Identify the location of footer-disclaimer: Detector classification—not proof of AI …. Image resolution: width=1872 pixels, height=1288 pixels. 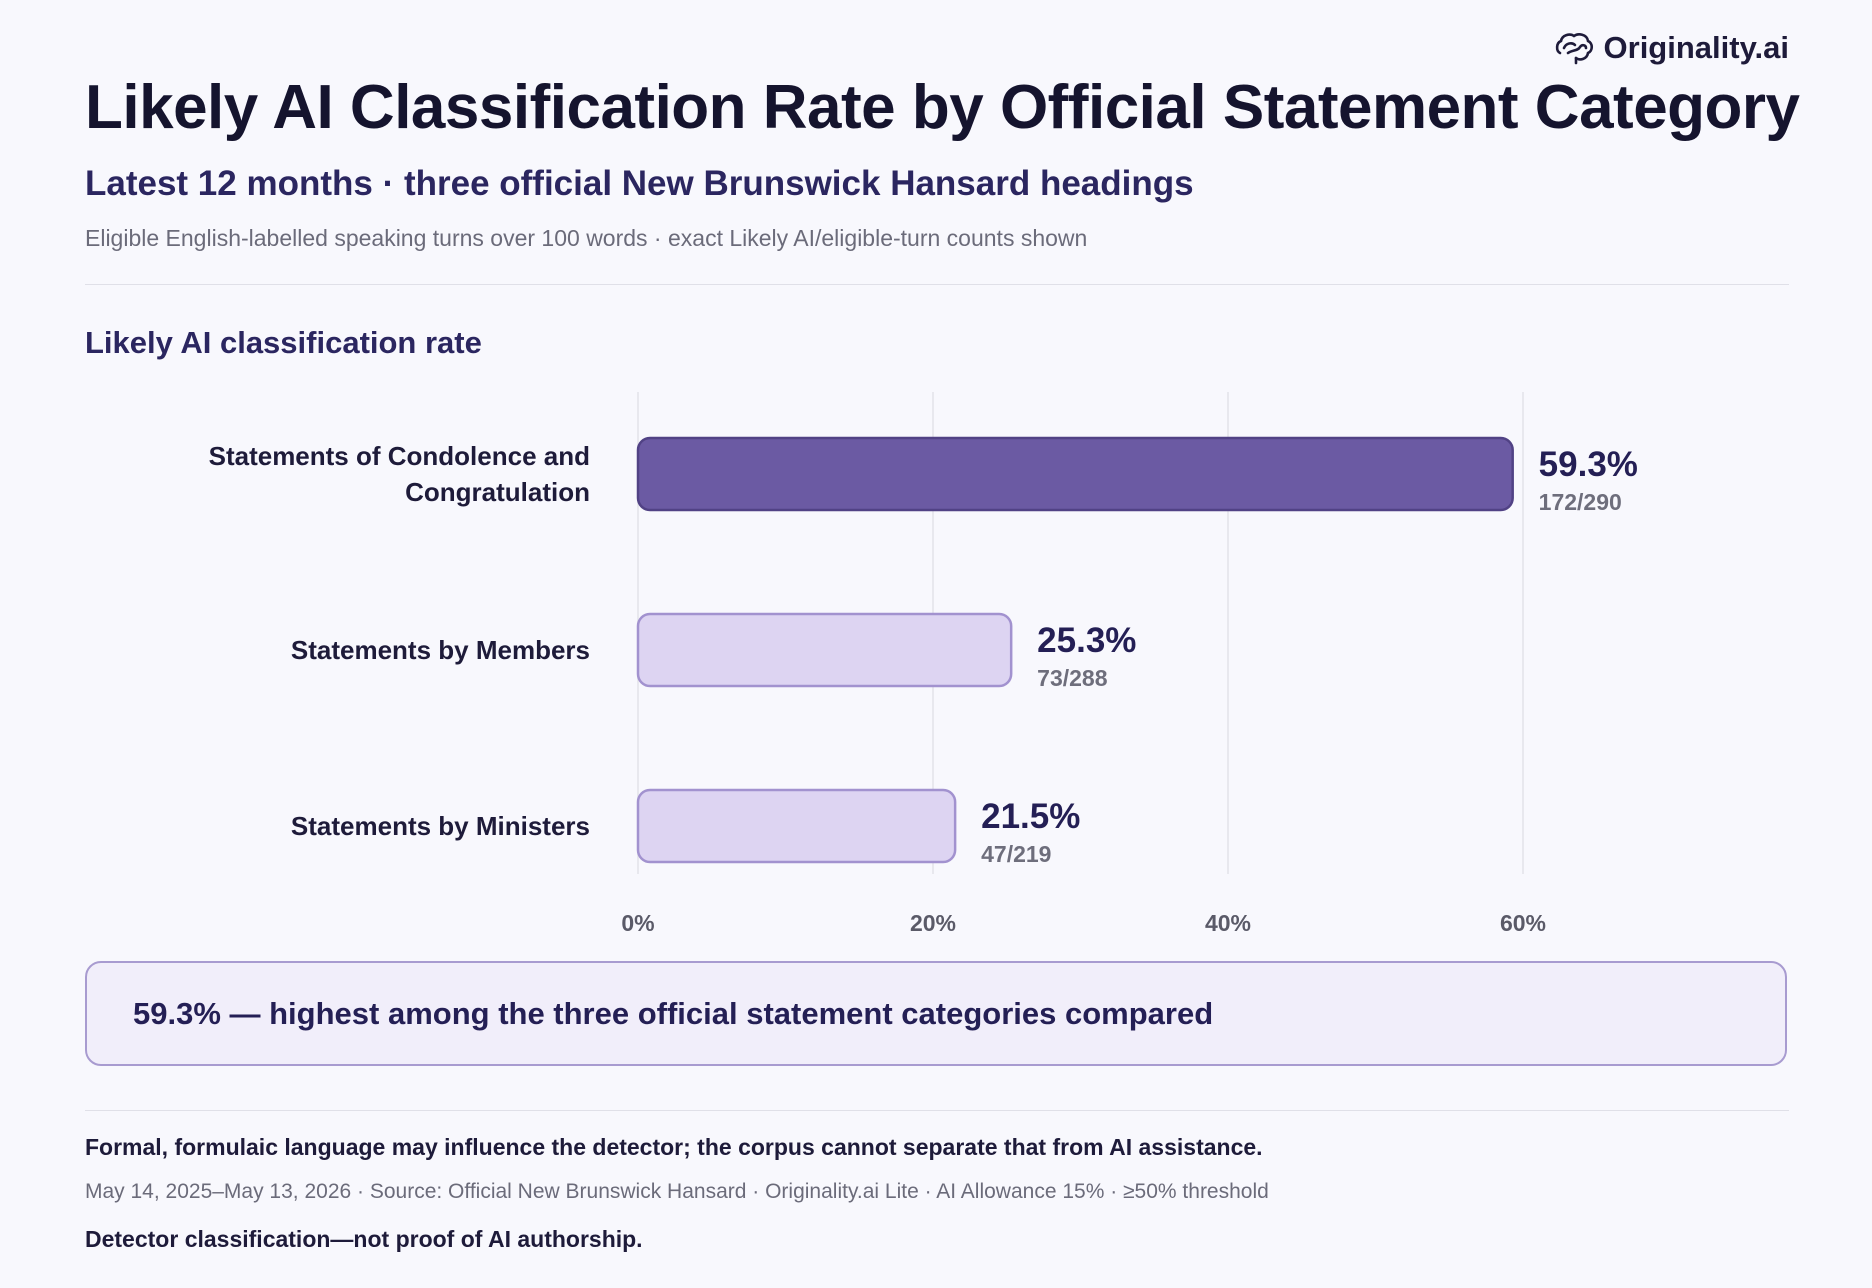
(364, 1239).